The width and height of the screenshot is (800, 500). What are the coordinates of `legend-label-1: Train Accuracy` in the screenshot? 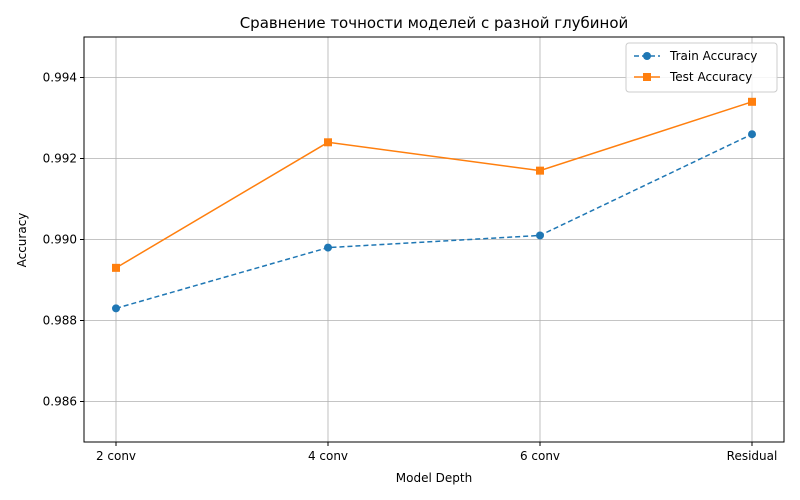 It's located at (713, 56).